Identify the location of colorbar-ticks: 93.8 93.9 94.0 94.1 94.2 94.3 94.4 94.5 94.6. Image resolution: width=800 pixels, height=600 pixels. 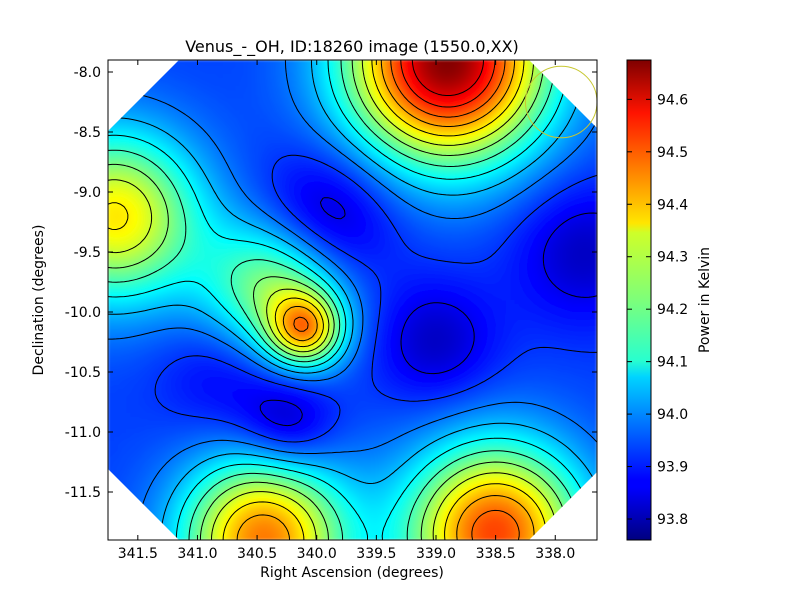
(657, 310).